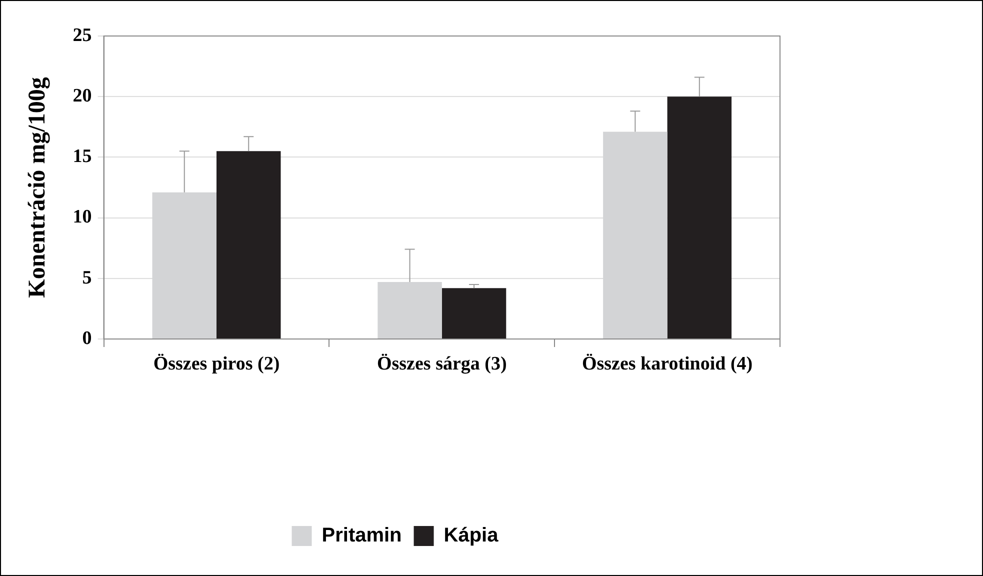 Image resolution: width=983 pixels, height=576 pixels. What do you see at coordinates (472, 535) in the screenshot?
I see `legend-label: Kápia` at bounding box center [472, 535].